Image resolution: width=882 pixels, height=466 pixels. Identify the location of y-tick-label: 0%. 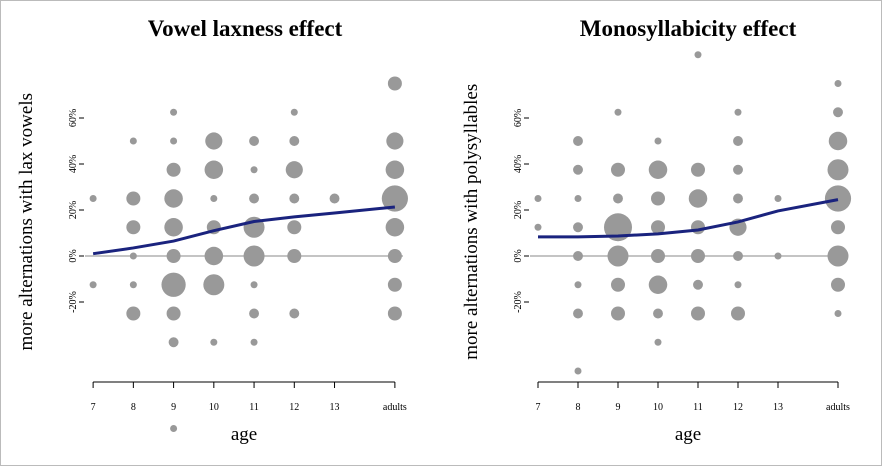
(73, 255).